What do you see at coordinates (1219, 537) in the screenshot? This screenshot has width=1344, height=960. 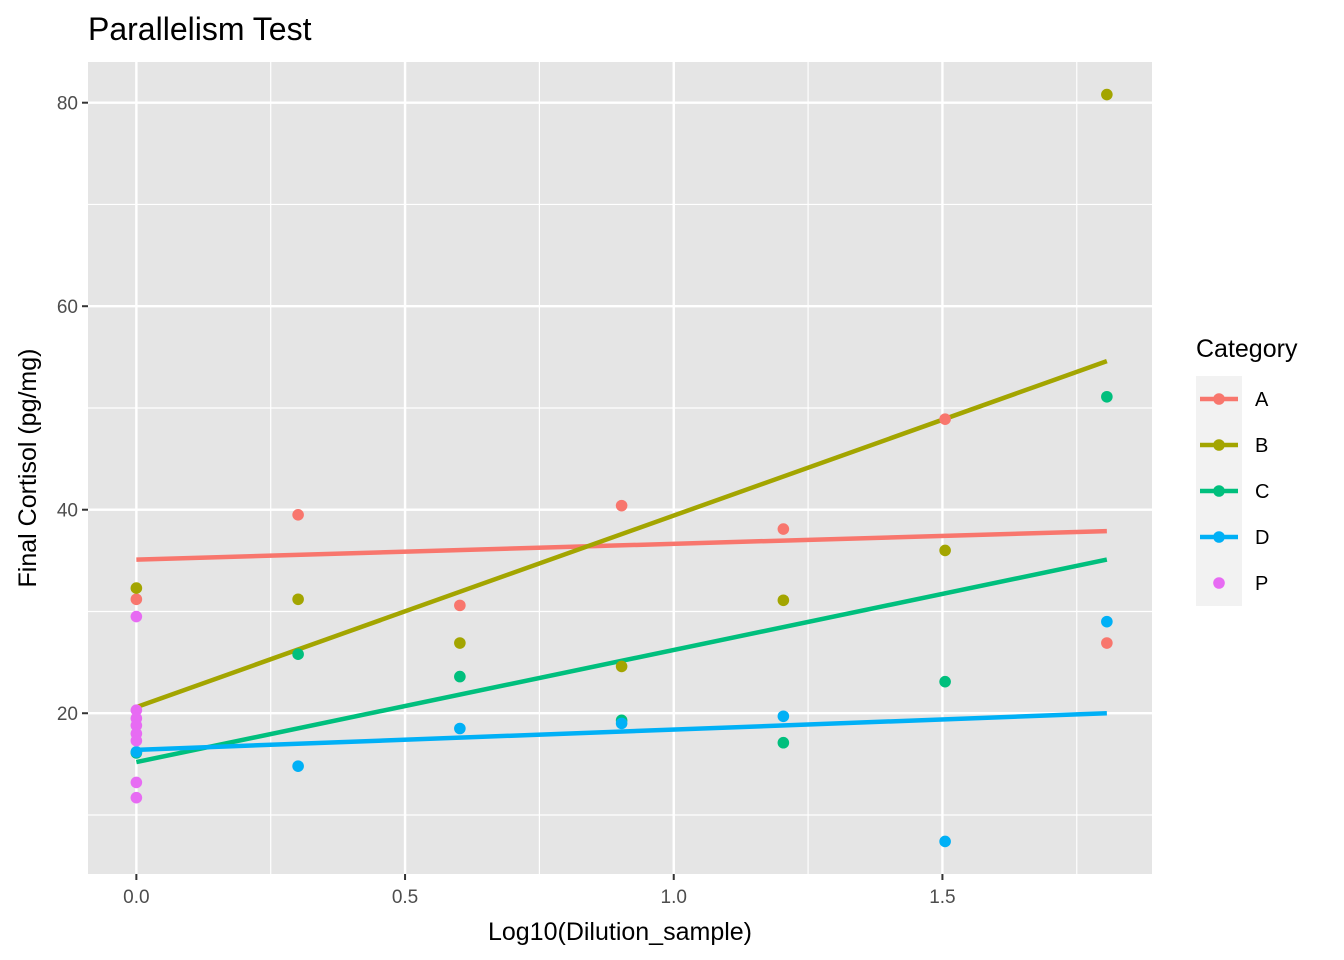 I see `legend-point-d` at bounding box center [1219, 537].